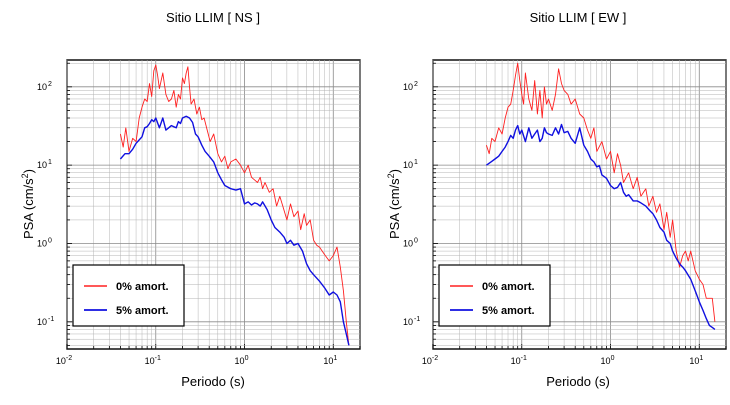 The image size is (730, 405). I want to click on ns-x-tick-label: 10⁰, so click(242, 360).